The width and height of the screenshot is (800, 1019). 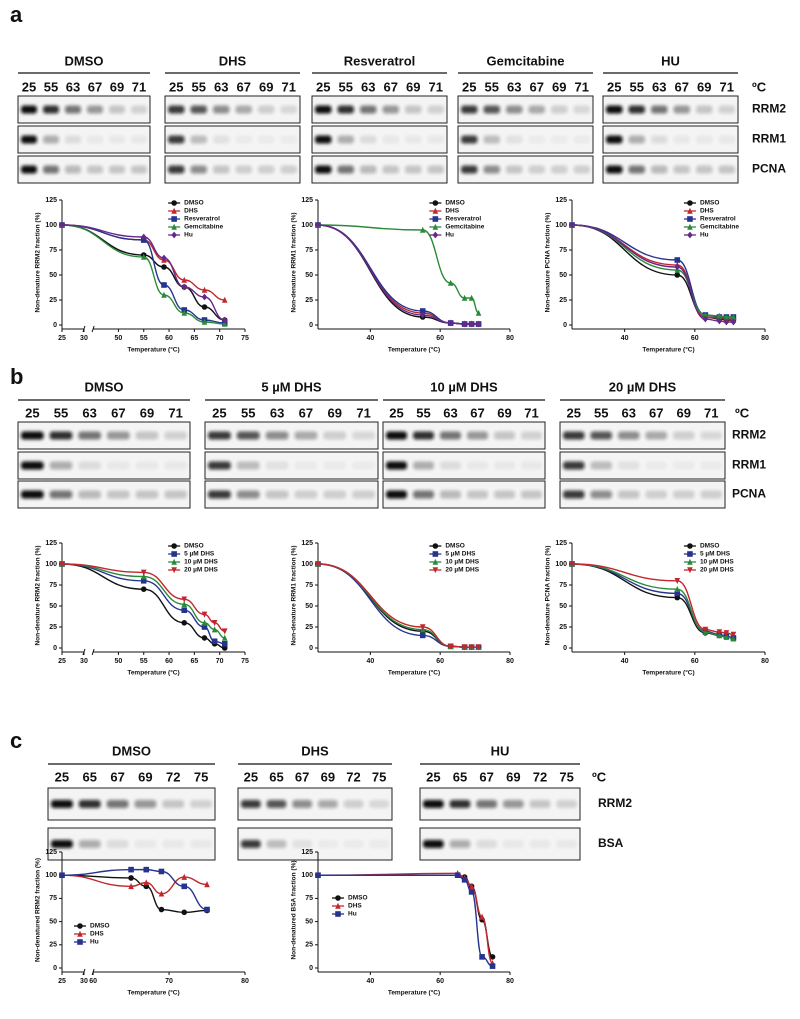 I want to click on x-tick-label: 40, so click(x=625, y=661).